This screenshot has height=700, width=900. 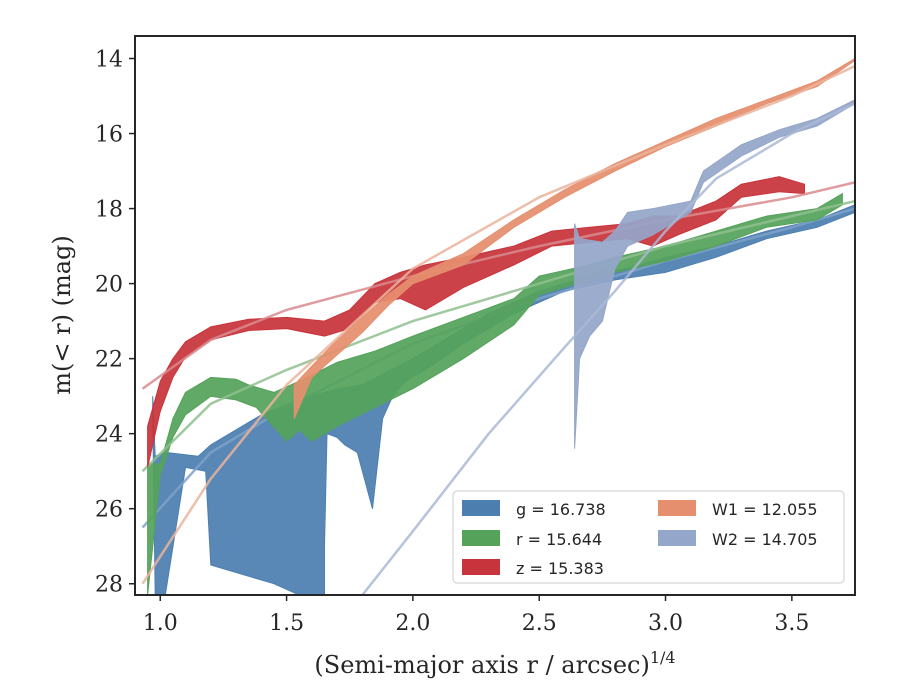 What do you see at coordinates (412, 623) in the screenshot?
I see `x-tick-label: 2.0` at bounding box center [412, 623].